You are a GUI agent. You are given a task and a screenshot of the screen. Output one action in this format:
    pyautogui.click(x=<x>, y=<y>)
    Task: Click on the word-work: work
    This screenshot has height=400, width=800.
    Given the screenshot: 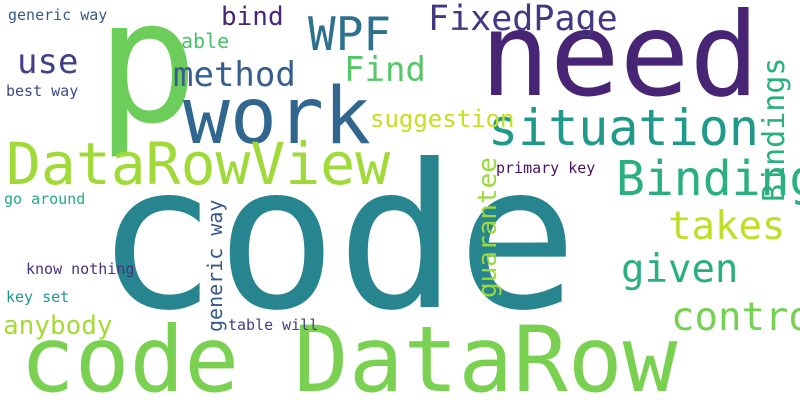 What is the action you would take?
    pyautogui.click(x=277, y=117)
    